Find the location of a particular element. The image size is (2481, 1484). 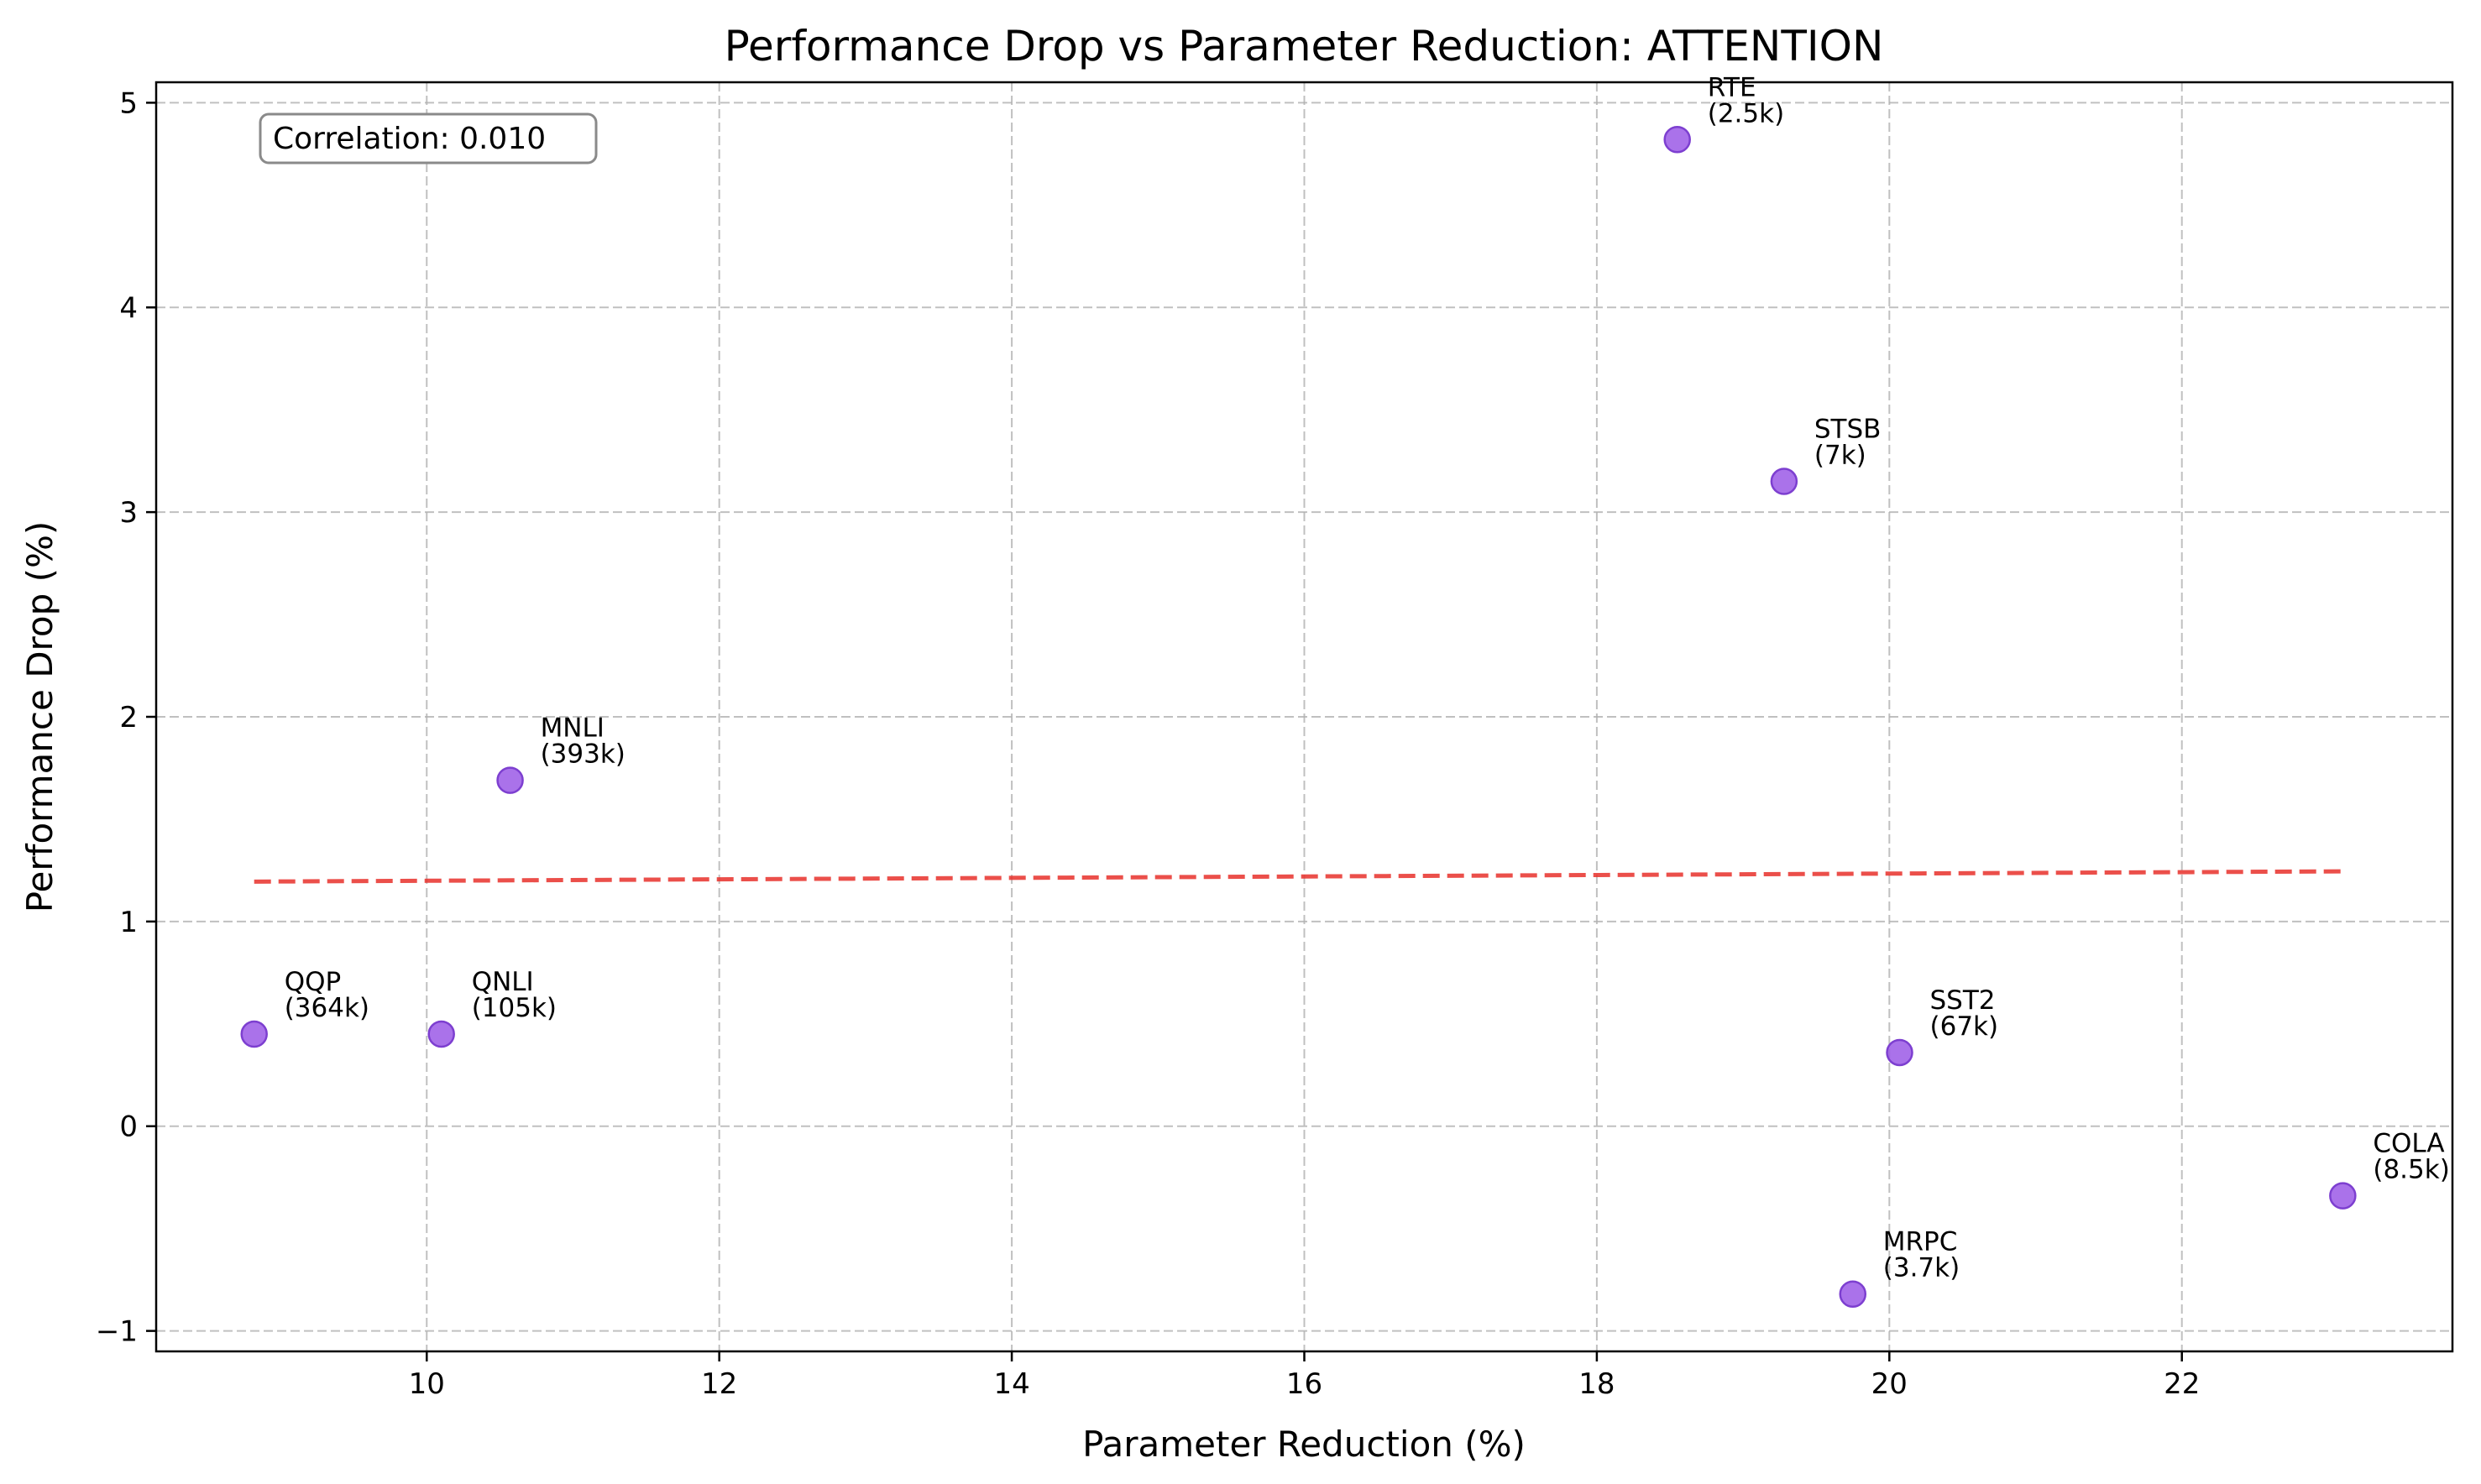

y-tick-label: 4 is located at coordinates (128, 308).